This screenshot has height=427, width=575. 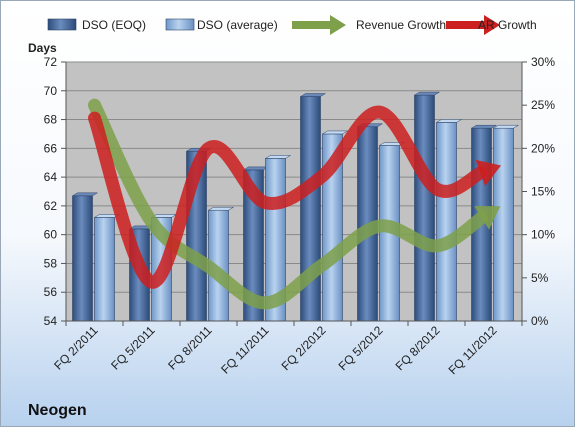 What do you see at coordinates (51, 148) in the screenshot?
I see `y-tick-label: 66` at bounding box center [51, 148].